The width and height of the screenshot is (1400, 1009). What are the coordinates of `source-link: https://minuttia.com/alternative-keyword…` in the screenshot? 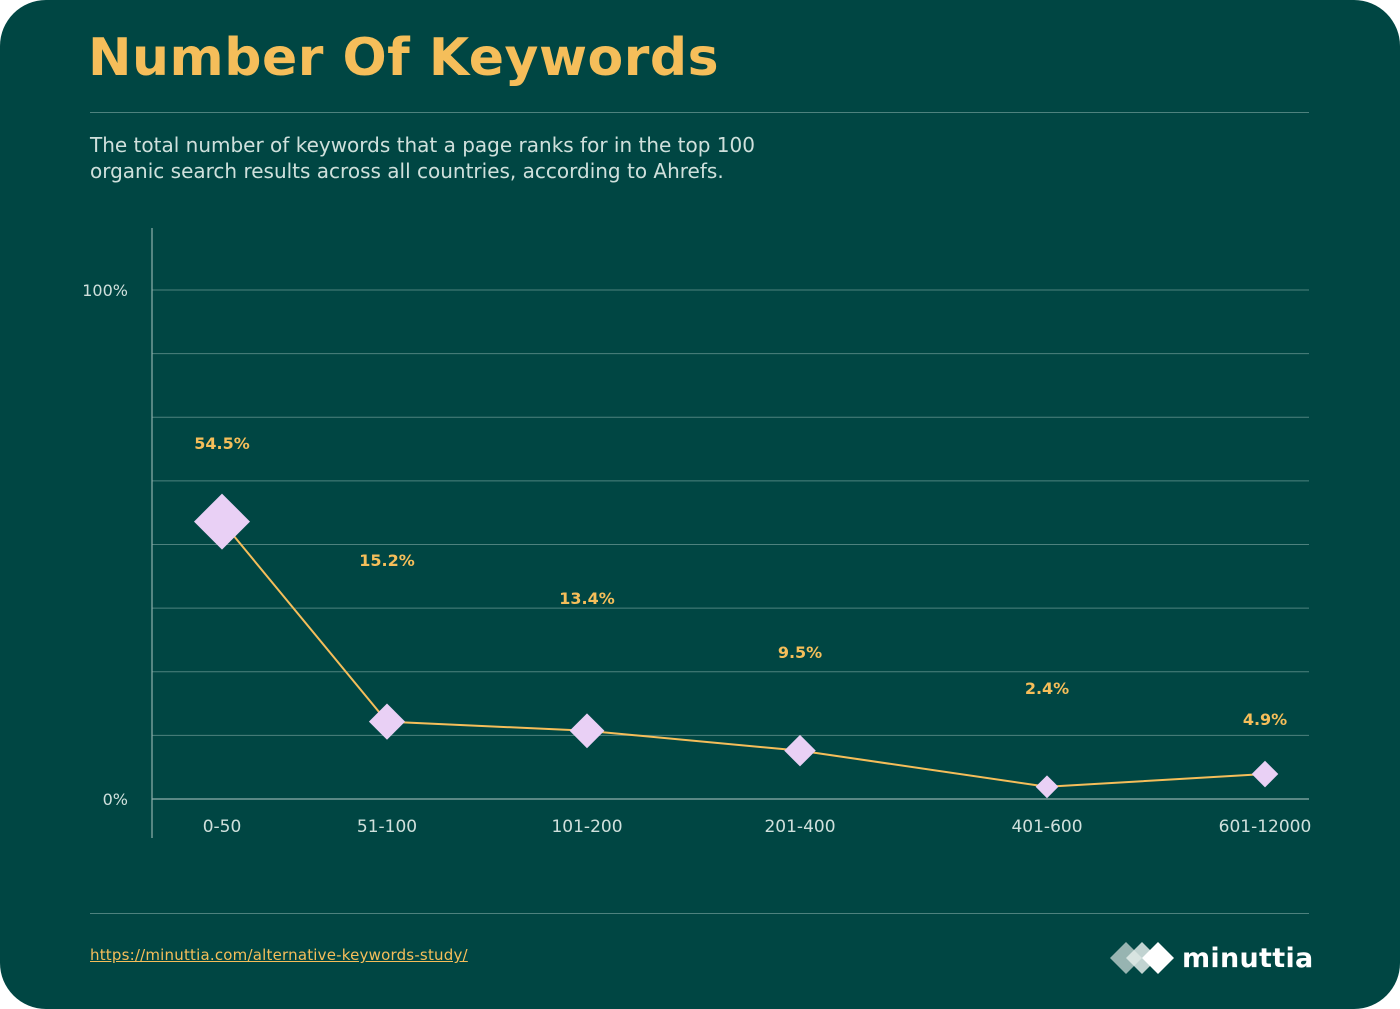 It's located at (279, 955).